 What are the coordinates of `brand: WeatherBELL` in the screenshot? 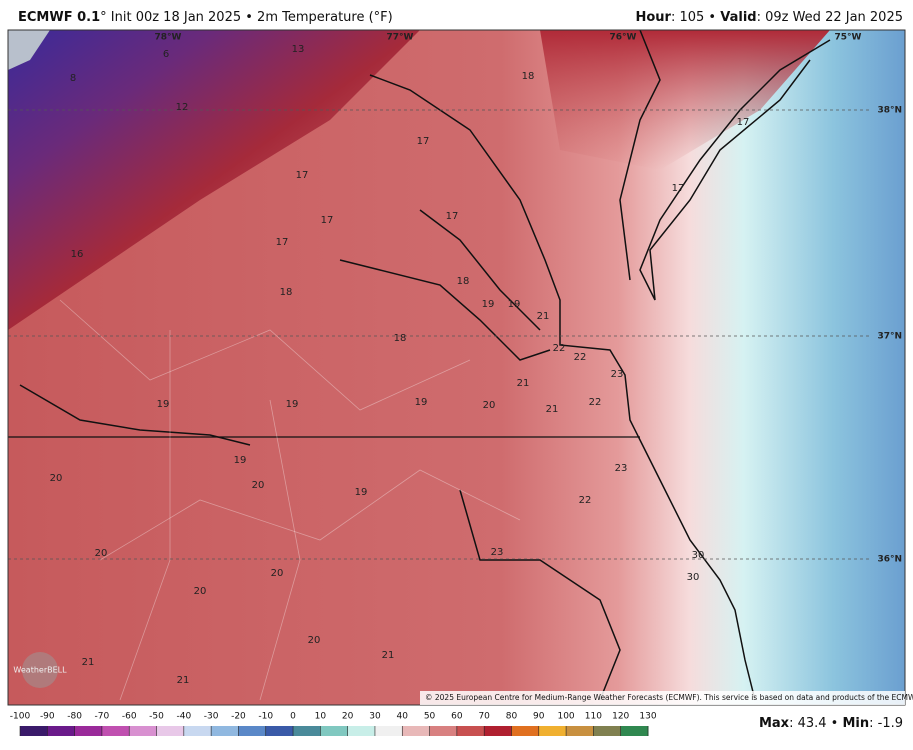 It's located at (40, 670).